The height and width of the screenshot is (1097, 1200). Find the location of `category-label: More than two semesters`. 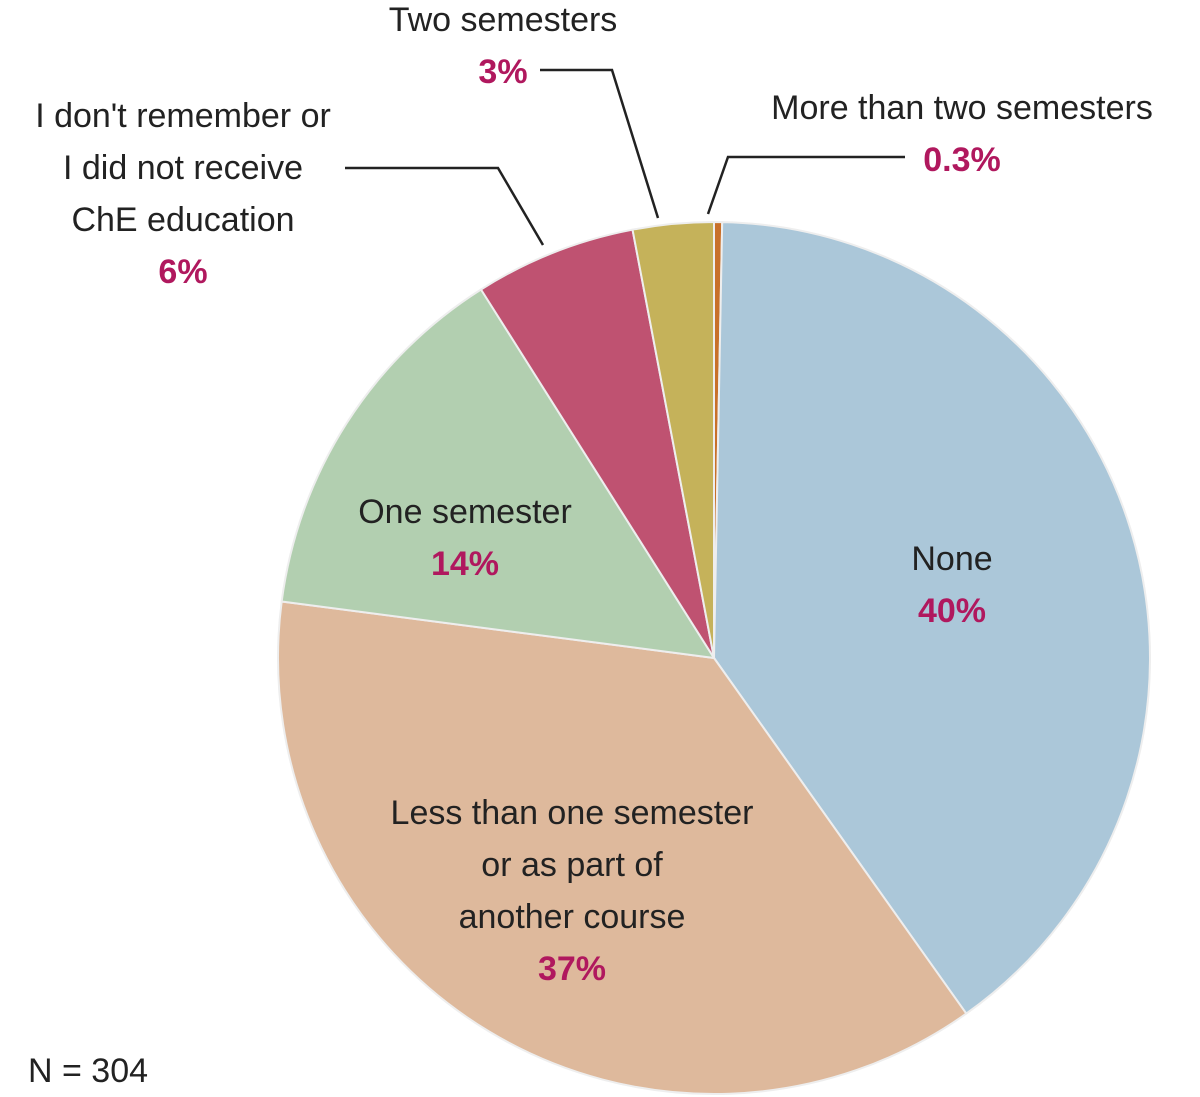

category-label: More than two semesters is located at coordinates (962, 108).